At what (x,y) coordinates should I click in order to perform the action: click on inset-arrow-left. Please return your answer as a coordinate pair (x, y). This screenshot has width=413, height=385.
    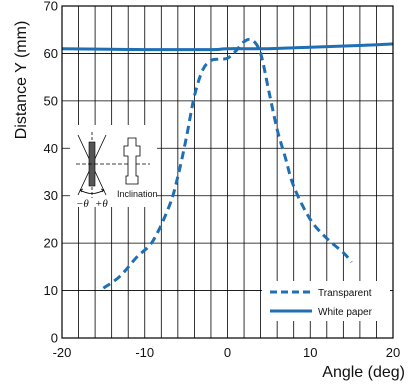
    Looking at the image, I should click on (81, 190).